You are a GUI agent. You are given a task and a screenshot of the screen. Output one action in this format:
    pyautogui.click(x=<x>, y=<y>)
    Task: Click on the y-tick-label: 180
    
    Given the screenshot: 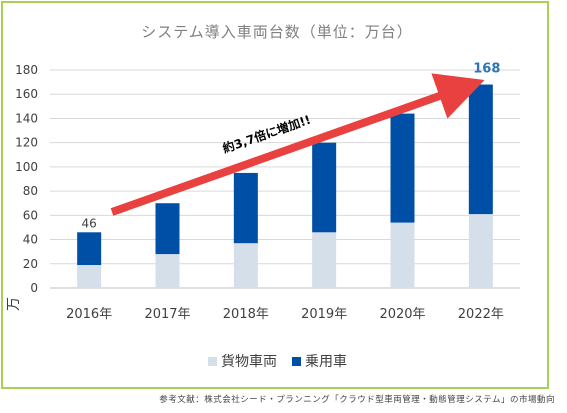 What is the action you would take?
    pyautogui.click(x=26, y=70)
    